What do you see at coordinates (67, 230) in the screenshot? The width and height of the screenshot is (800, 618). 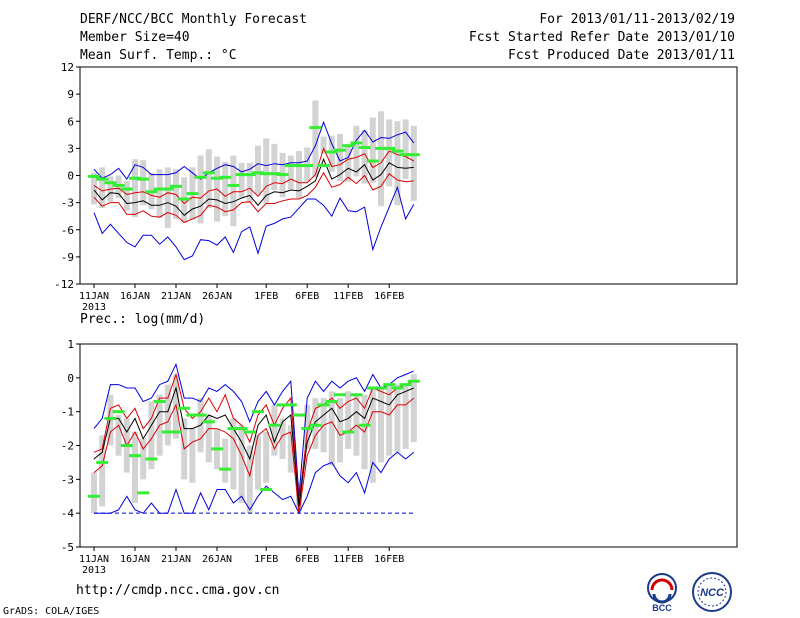 I see `y-tick-label: -6` at bounding box center [67, 230].